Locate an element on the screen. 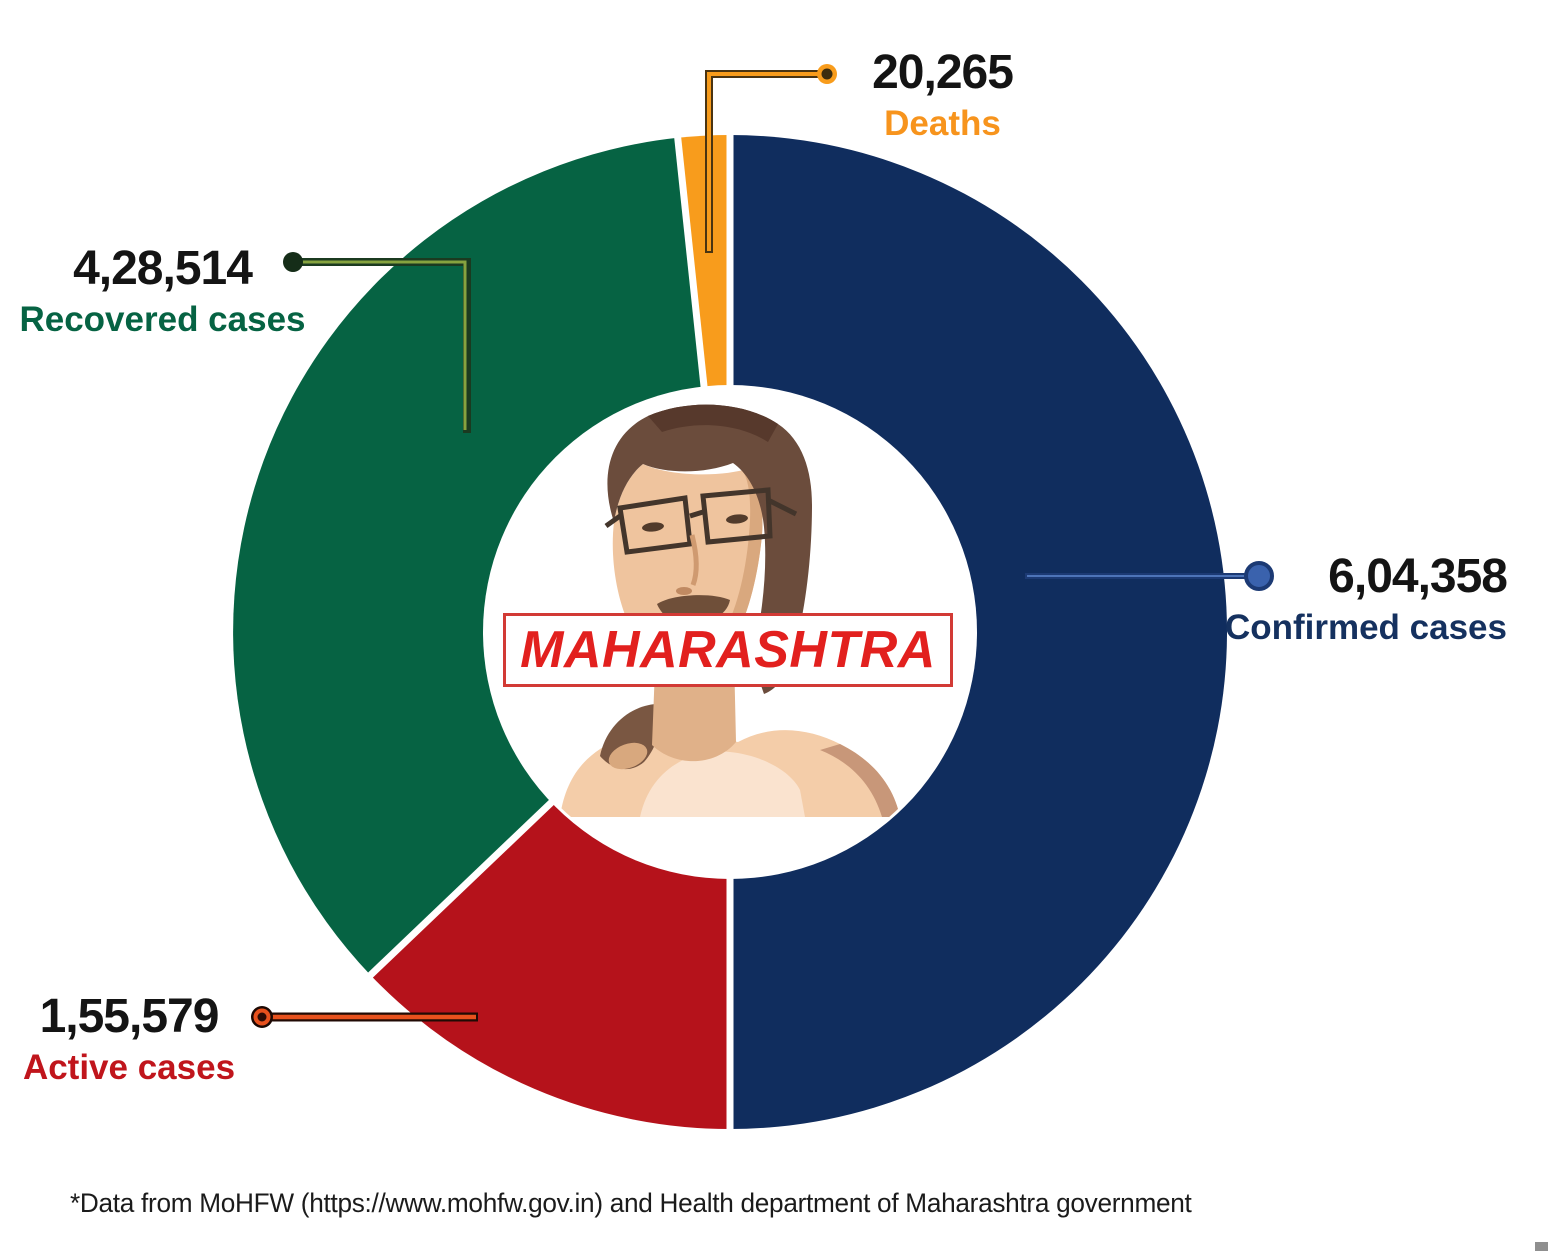  portrait-nose is located at coordinates (694, 560).